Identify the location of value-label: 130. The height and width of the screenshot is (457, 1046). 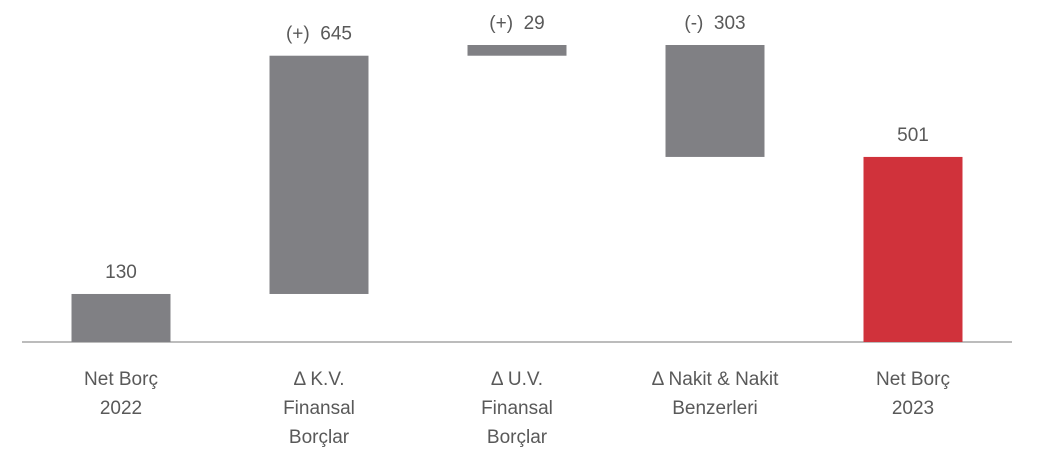
(121, 272).